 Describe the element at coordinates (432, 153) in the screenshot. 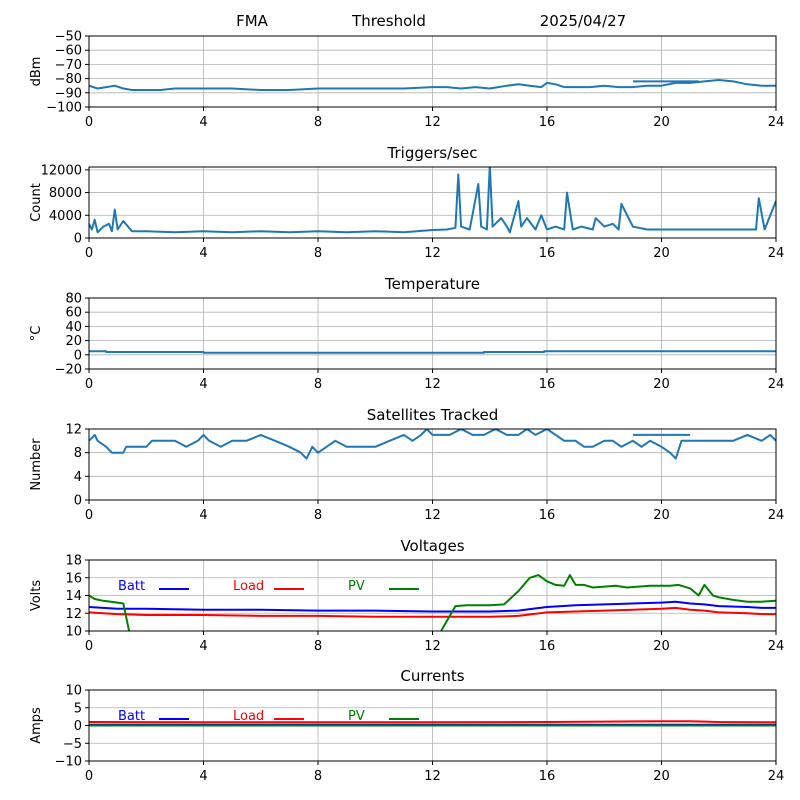

I see `panel-title: Triggers/sec` at that location.